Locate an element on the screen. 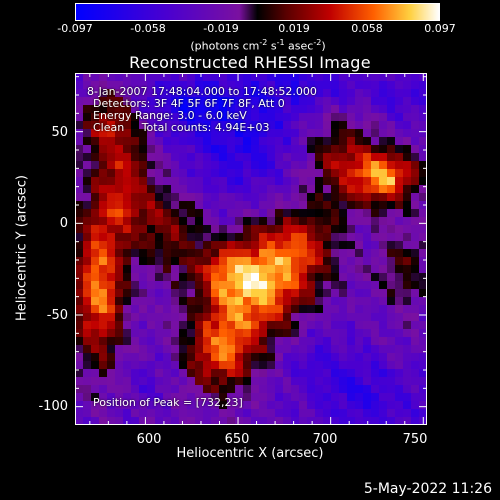  x-tick-label: 600 is located at coordinates (149, 439).